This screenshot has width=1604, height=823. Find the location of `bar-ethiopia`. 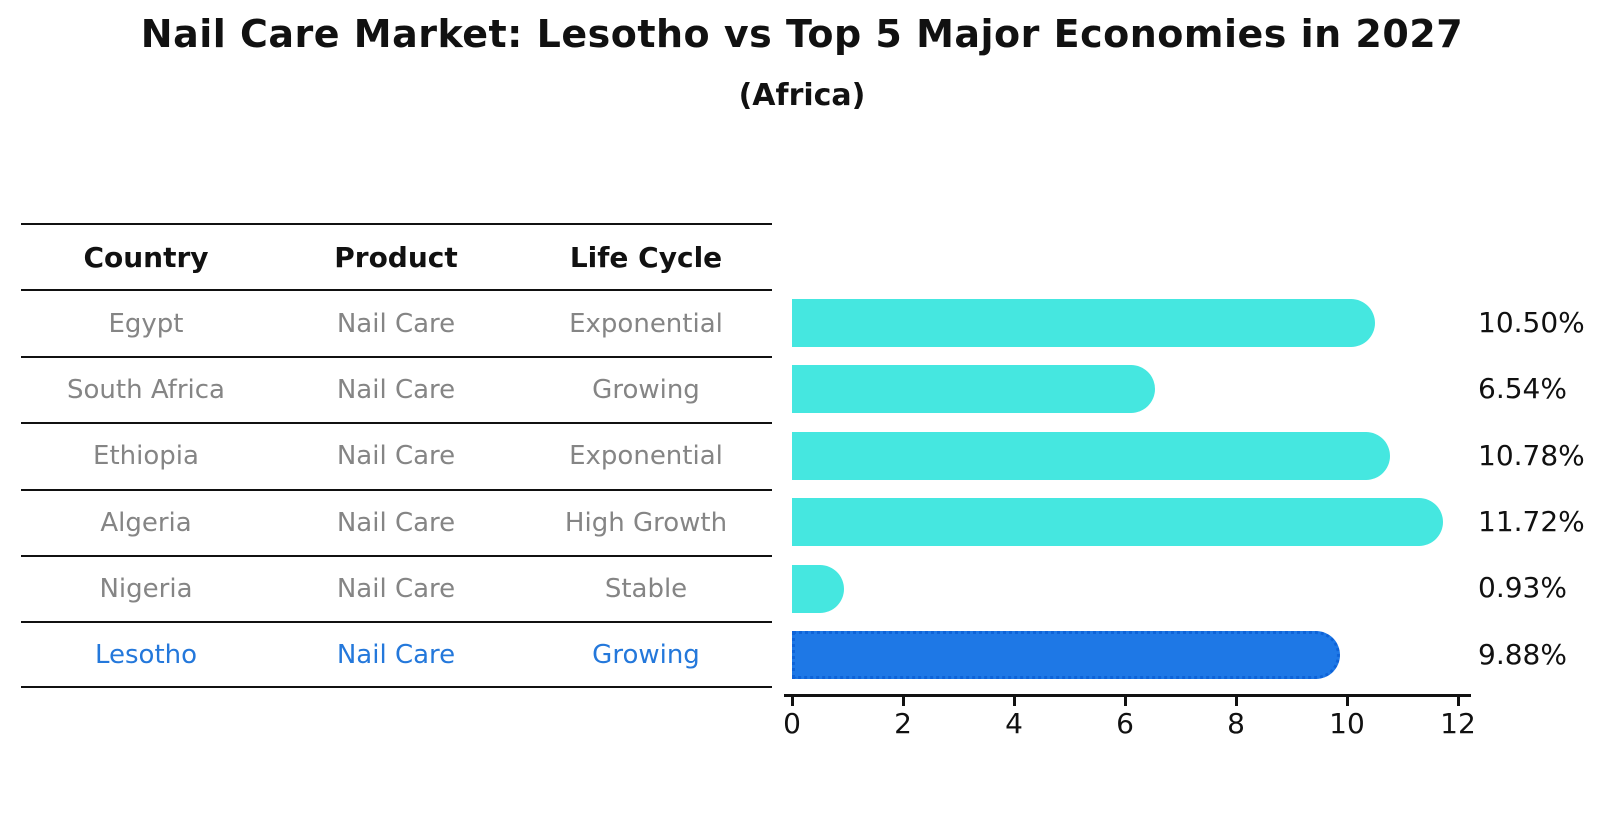

bar-ethiopia is located at coordinates (1091, 456).